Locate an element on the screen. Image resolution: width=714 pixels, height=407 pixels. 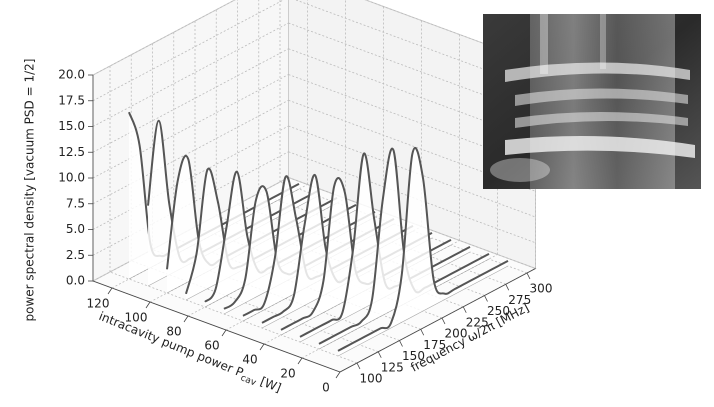
z-tick-label: 5.0 is located at coordinates (75, 229).